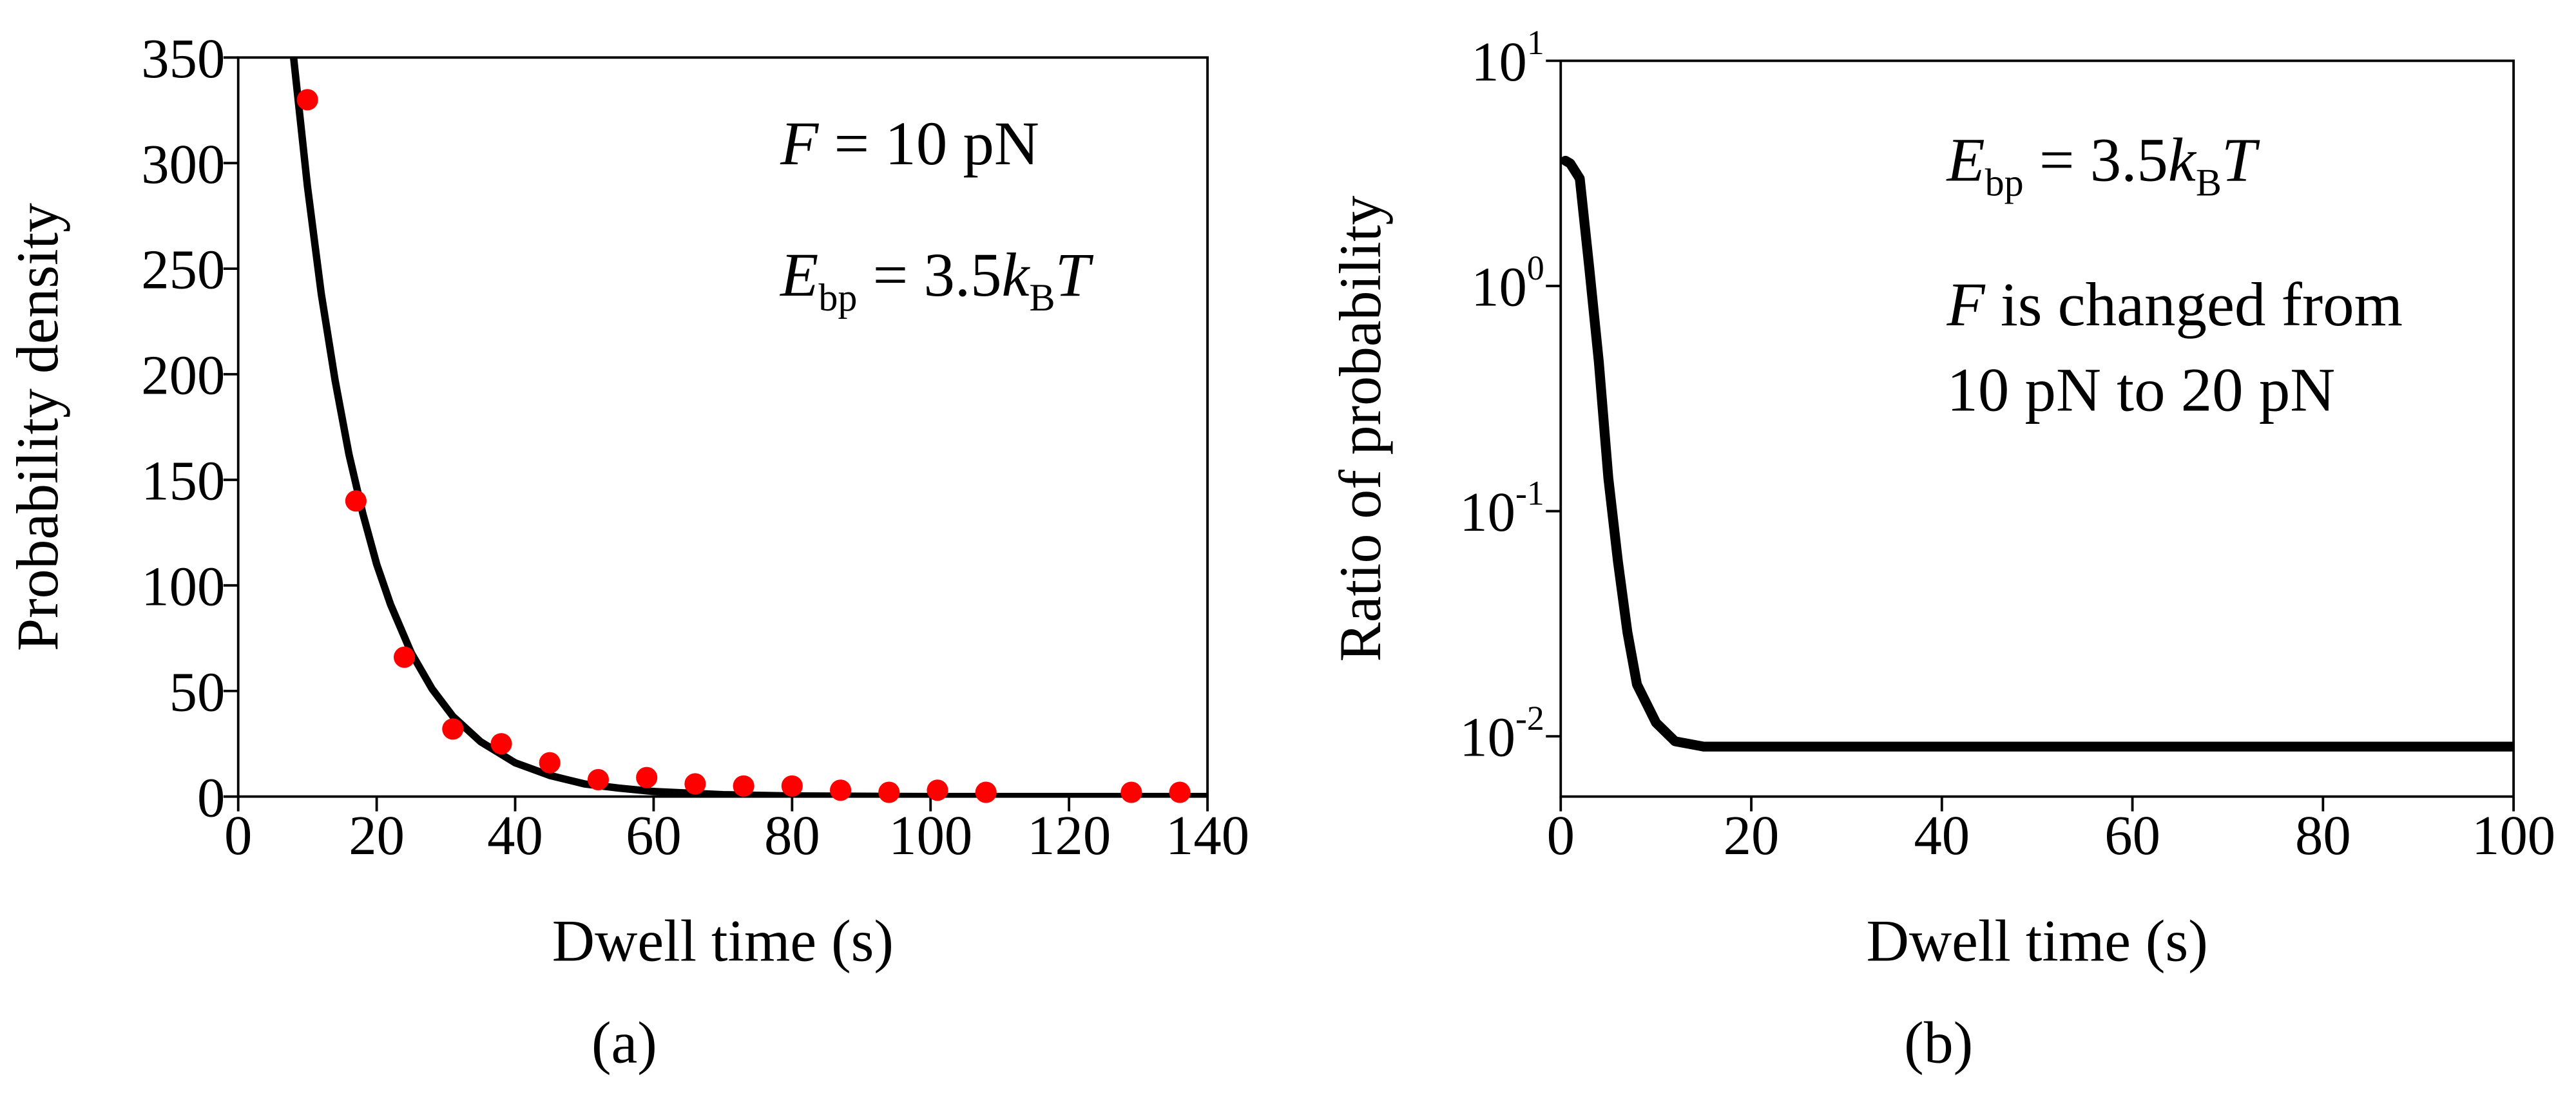 The width and height of the screenshot is (2576, 1095). Describe the element at coordinates (183, 270) in the screenshot. I see `y-tick-label: 250` at that location.